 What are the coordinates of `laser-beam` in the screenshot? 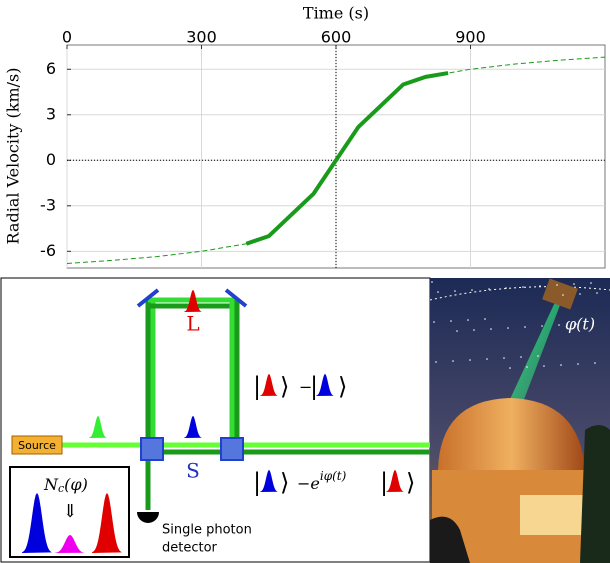 It's located at (533, 355).